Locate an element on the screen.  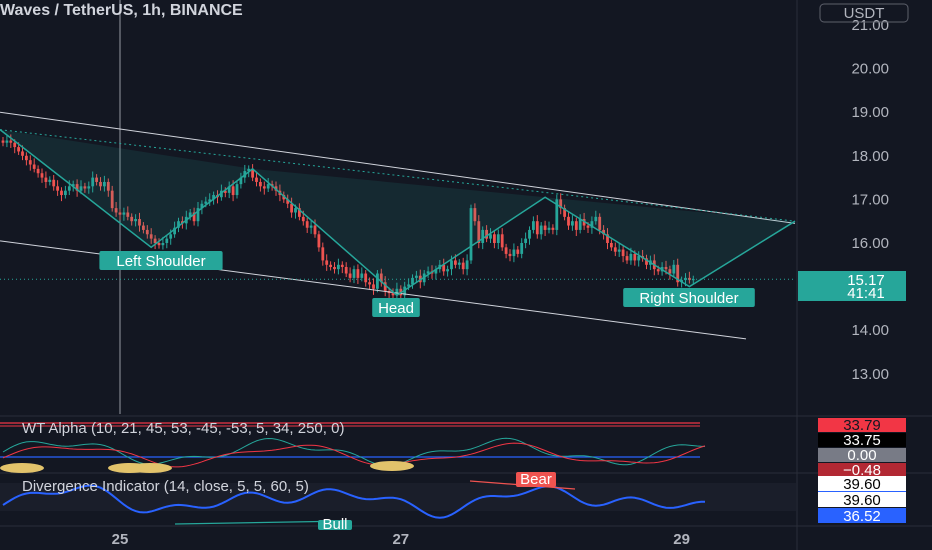
div-value-text: 39.60 is located at coordinates (862, 484).